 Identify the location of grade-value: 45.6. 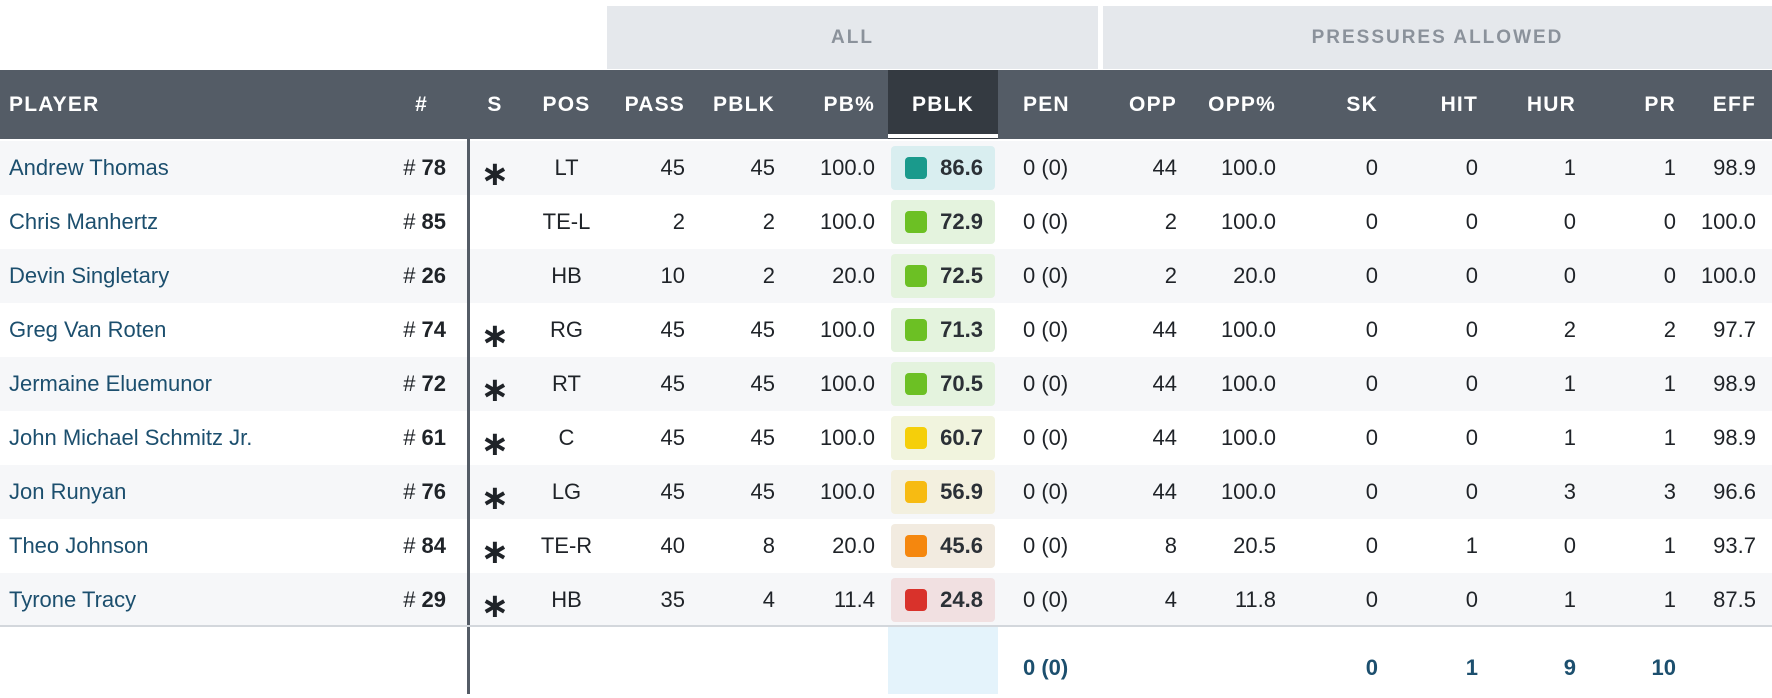
(961, 545).